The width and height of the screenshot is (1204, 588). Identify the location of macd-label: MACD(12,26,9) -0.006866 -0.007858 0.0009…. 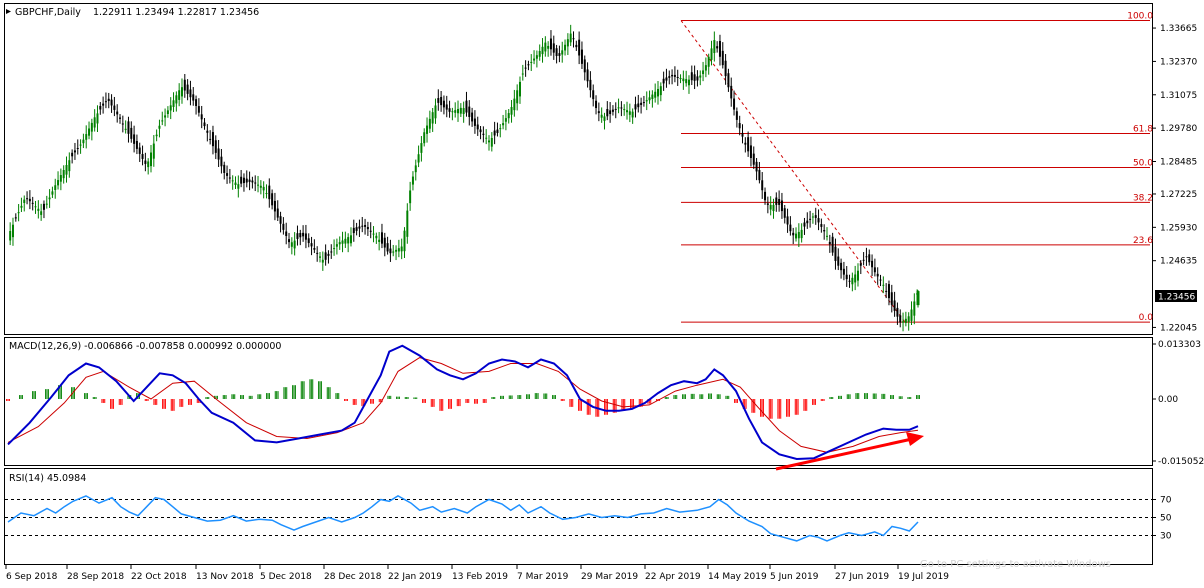
(145, 346).